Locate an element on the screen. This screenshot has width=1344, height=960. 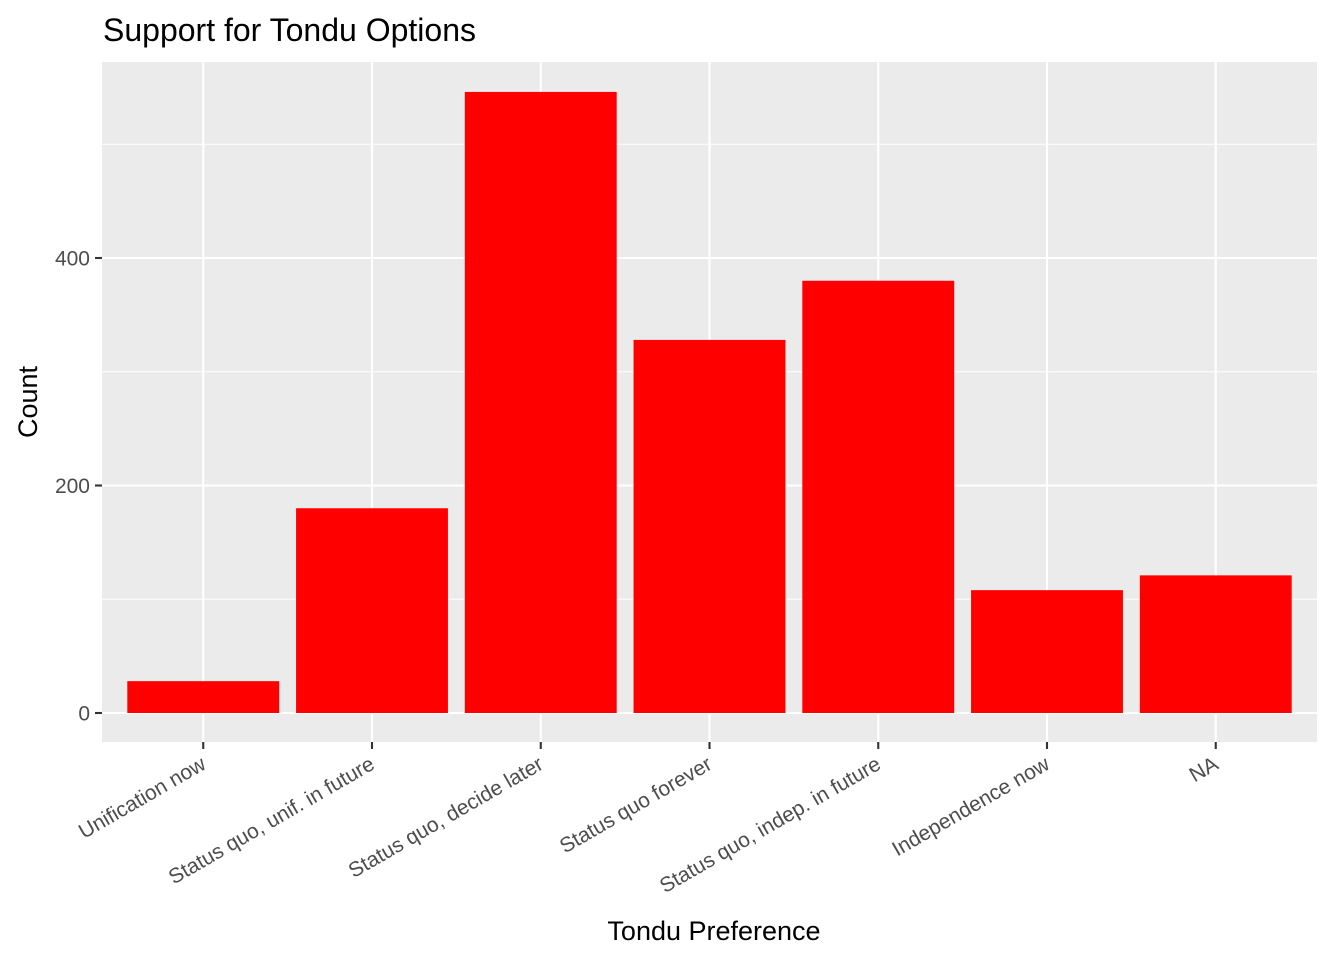
chart-title: Support for Tondu Options is located at coordinates (289, 30).